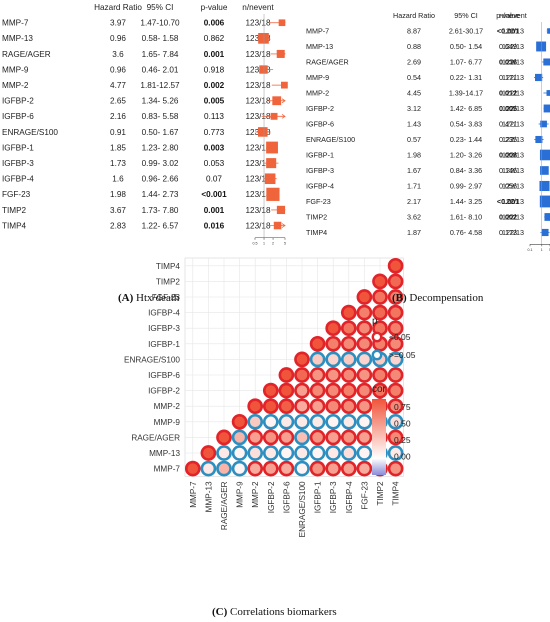  Describe the element at coordinates (466, 186) in the screenshot. I see `confidence-interval: 0.99- 2.97` at that location.